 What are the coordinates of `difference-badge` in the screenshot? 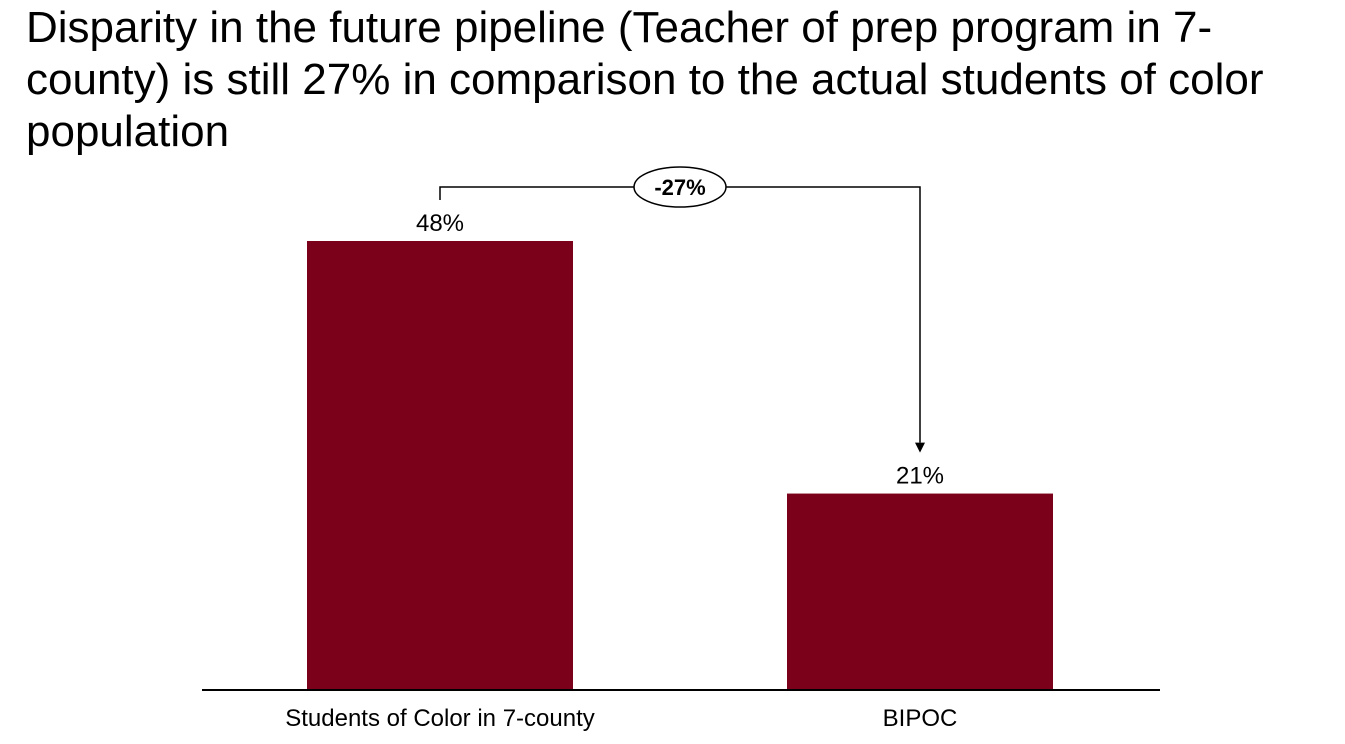 It's located at (680, 187).